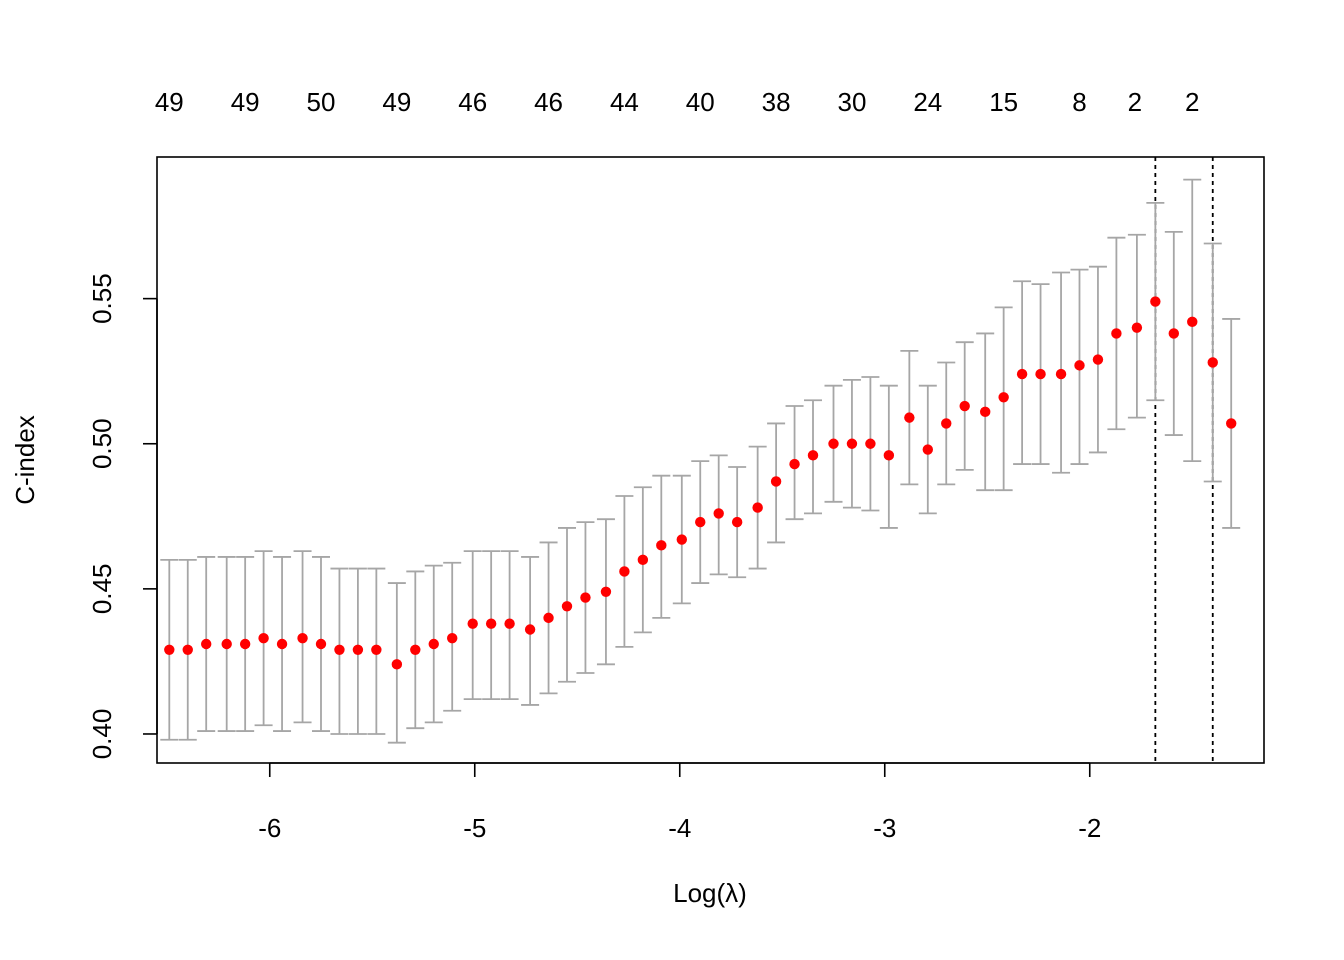 The width and height of the screenshot is (1344, 960). What do you see at coordinates (1184, 460) in the screenshot?
I see `vline-layer` at bounding box center [1184, 460].